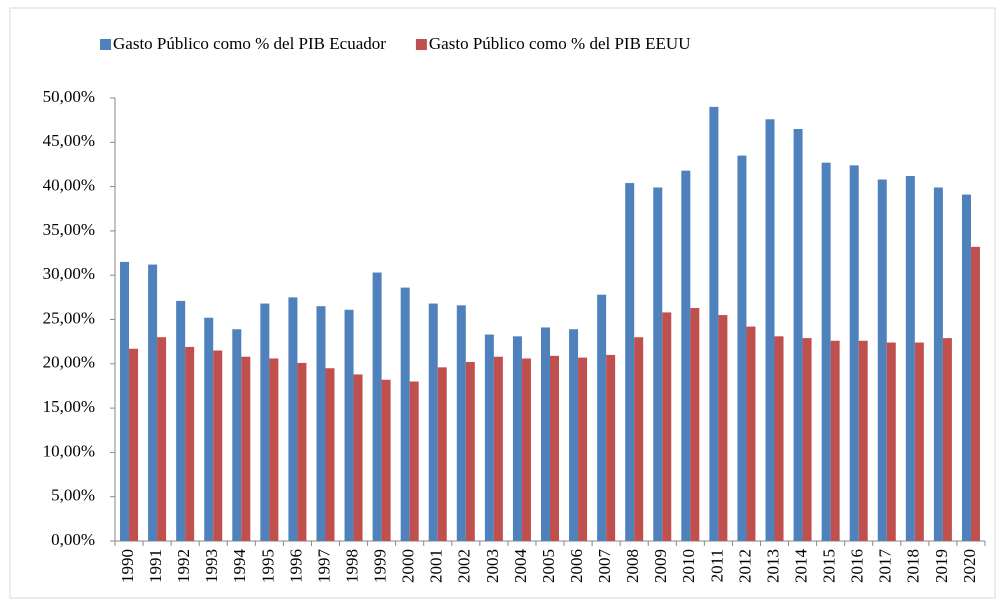 This screenshot has height=604, width=1003. Describe the element at coordinates (183, 566) in the screenshot. I see `x-tick-label: 1992` at that location.